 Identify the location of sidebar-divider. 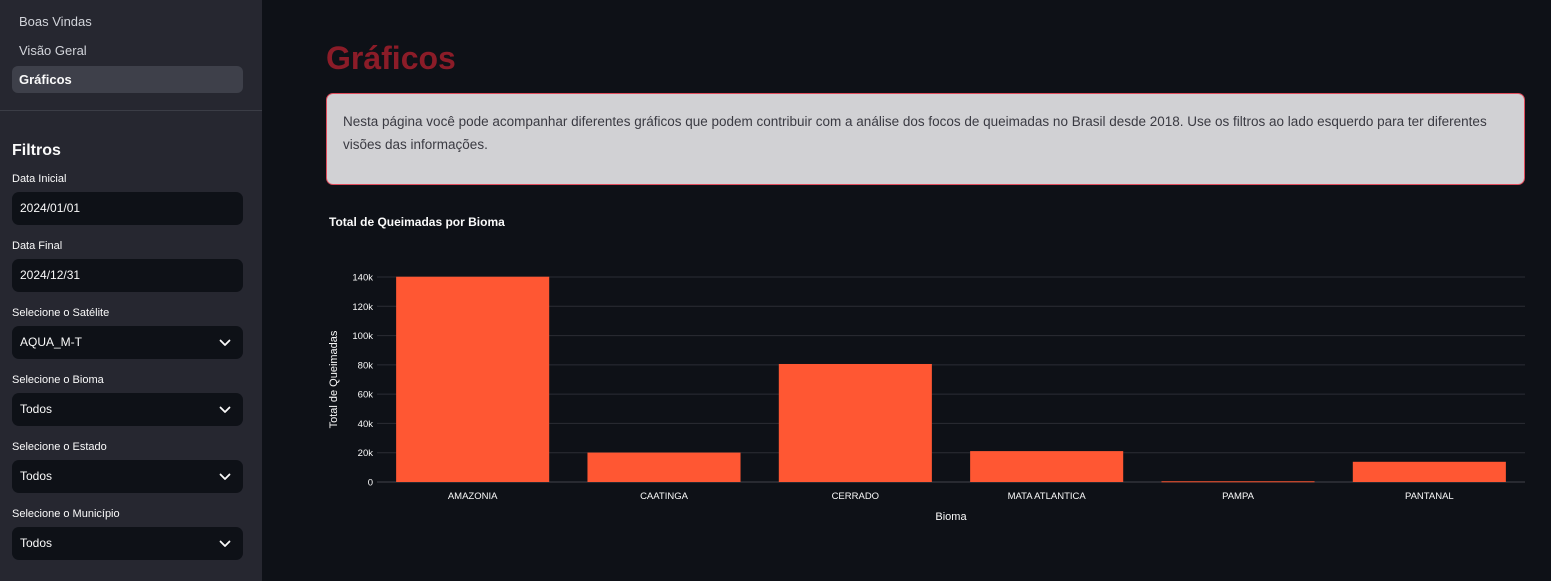
(131, 110).